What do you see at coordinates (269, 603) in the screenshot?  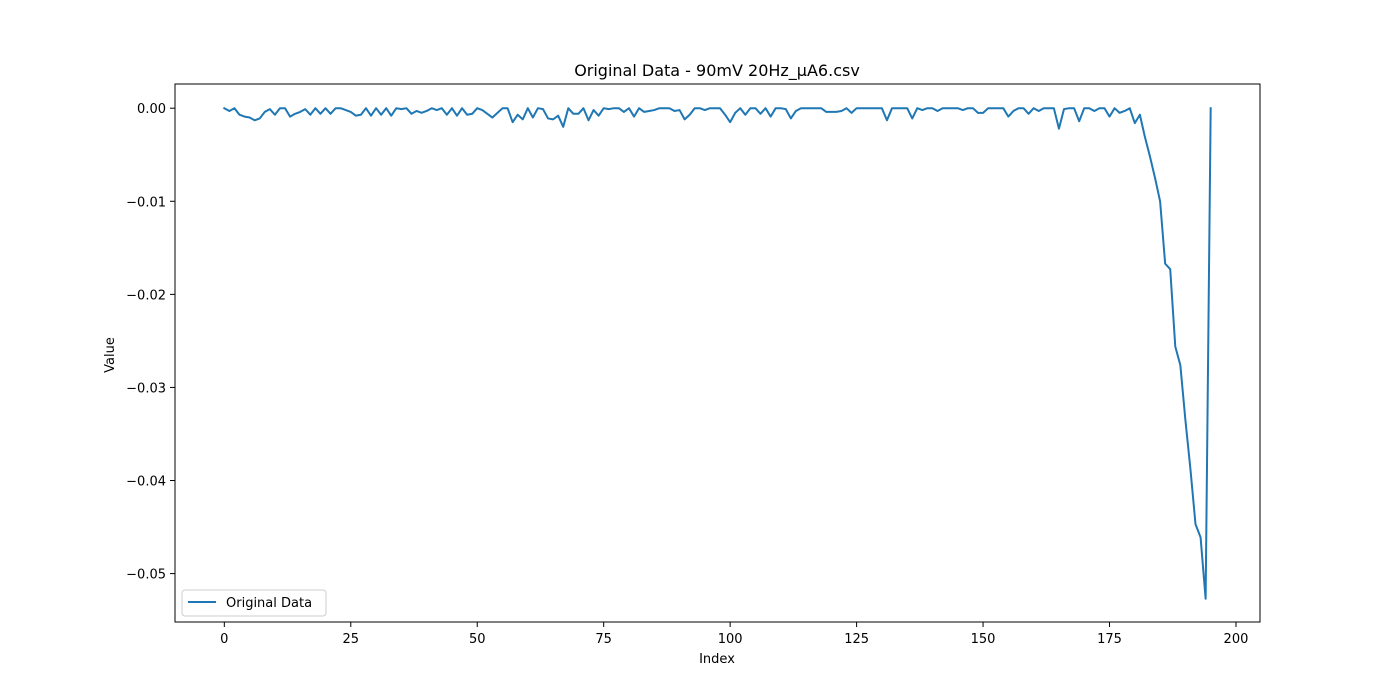 I see `legend-label-original-data: Original Data` at bounding box center [269, 603].